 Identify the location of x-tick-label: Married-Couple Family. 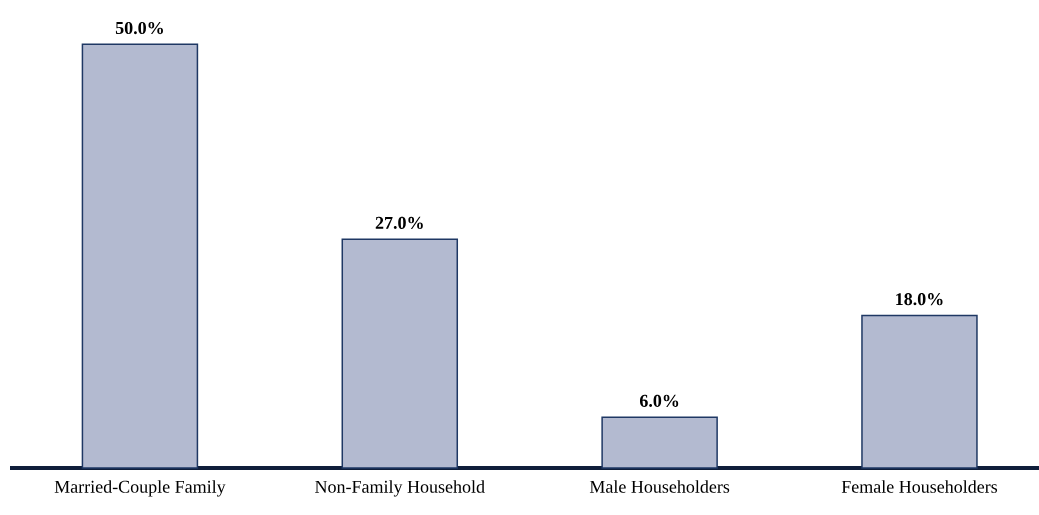
(140, 488).